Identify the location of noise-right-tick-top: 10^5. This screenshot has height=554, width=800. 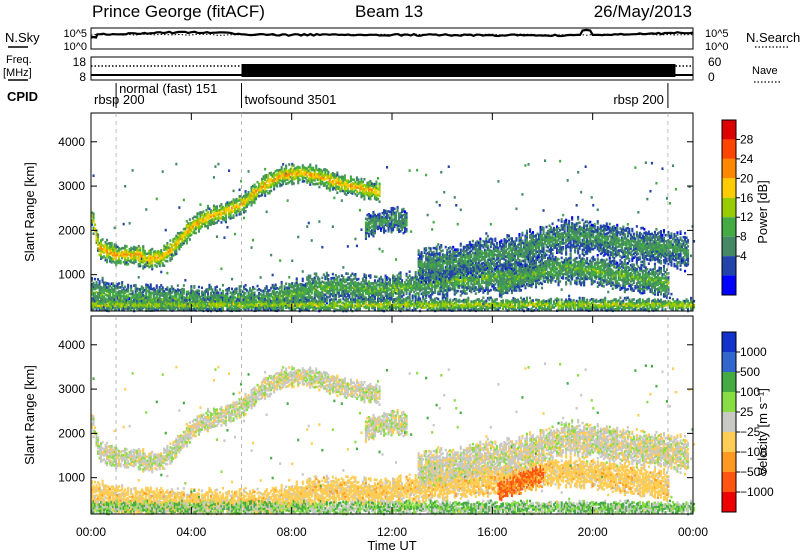
(717, 34).